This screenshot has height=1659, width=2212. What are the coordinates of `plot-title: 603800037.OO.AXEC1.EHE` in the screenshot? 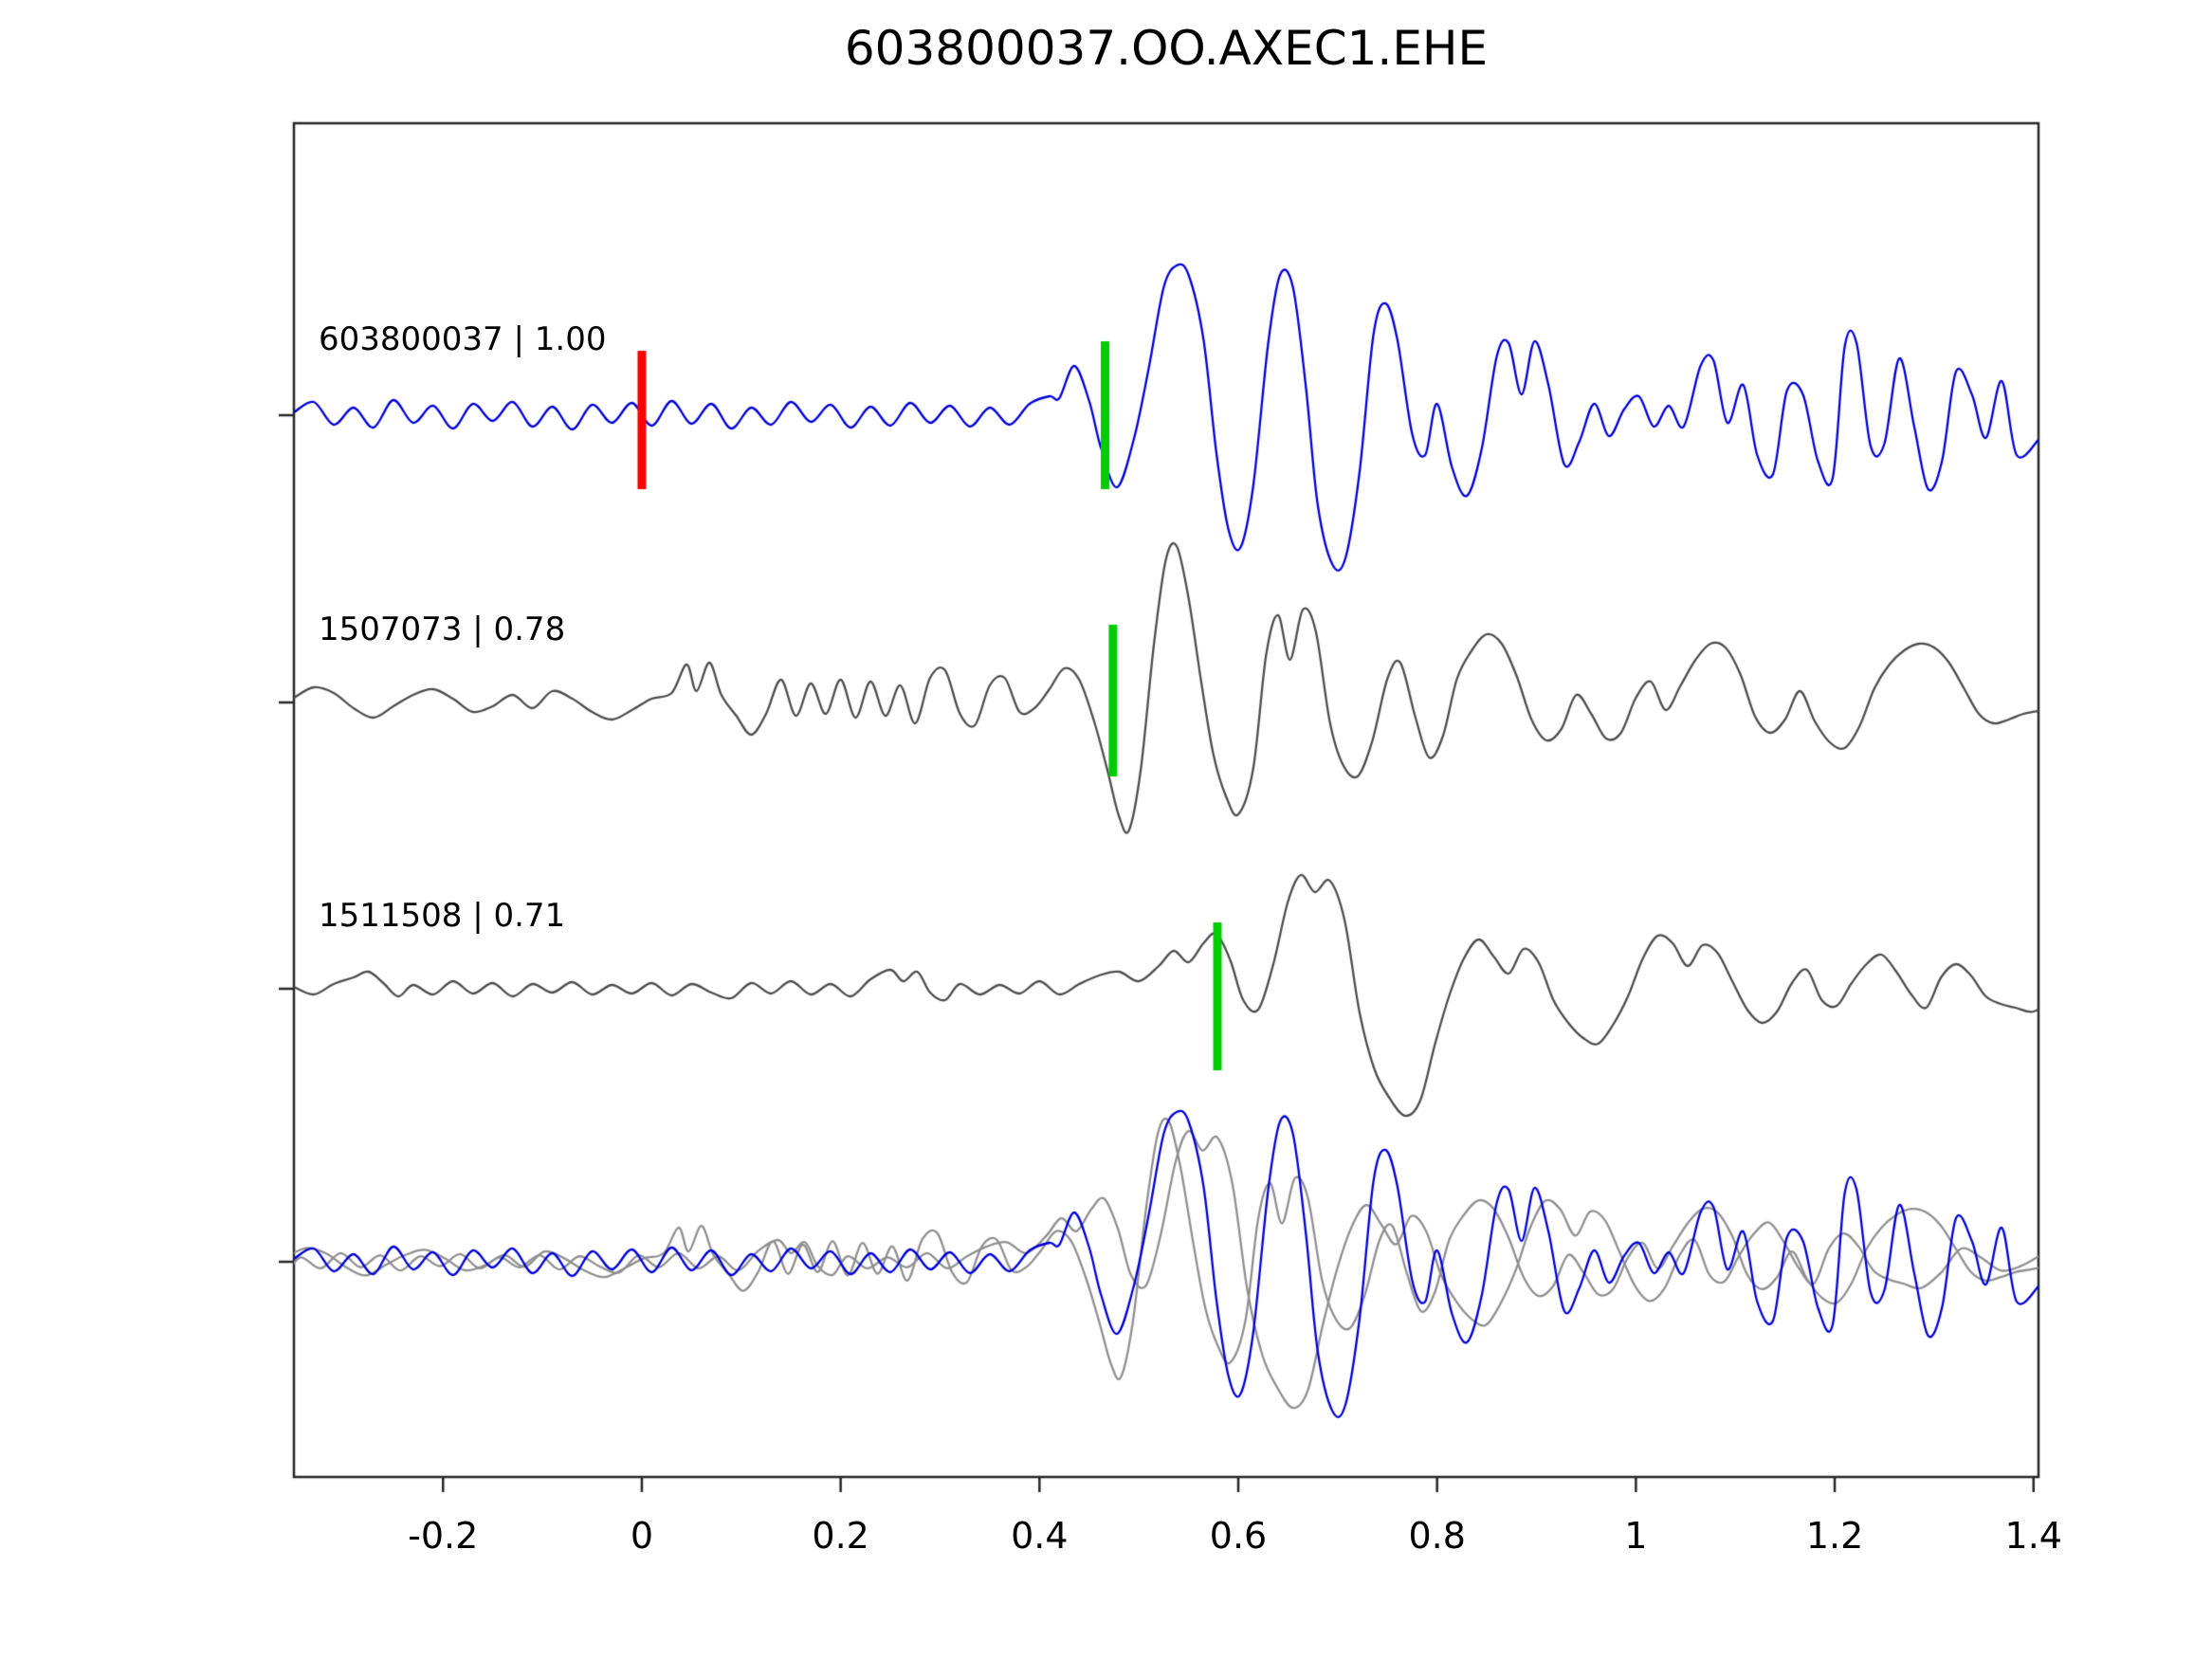 It's located at (1166, 48).